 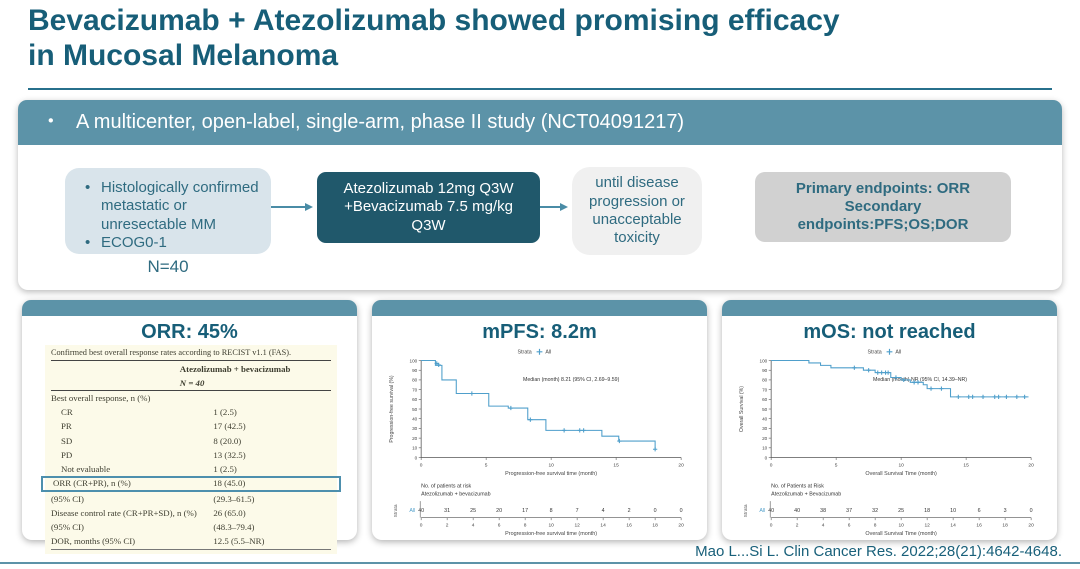 I want to click on table-row: PD 13 (32.5), so click(x=191, y=455).